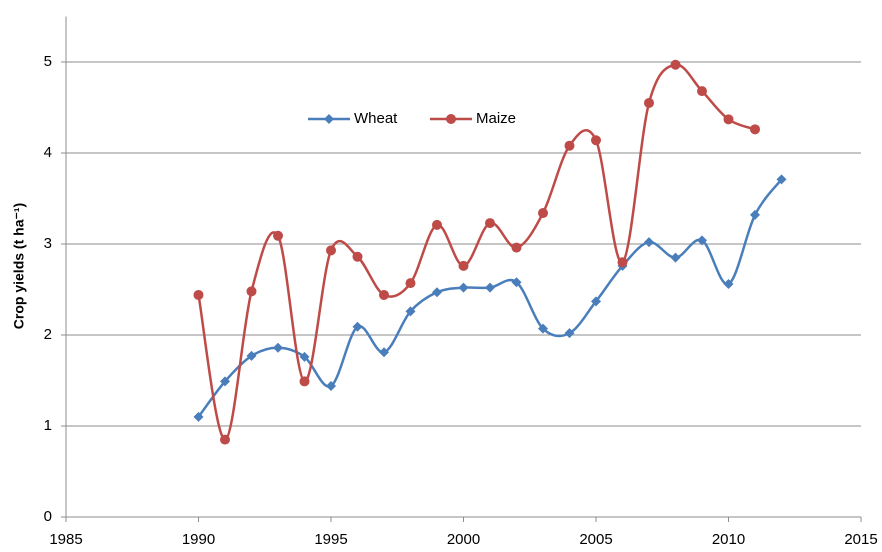 The image size is (882, 552). Describe the element at coordinates (48, 334) in the screenshot. I see `y-tick-label: 2` at that location.